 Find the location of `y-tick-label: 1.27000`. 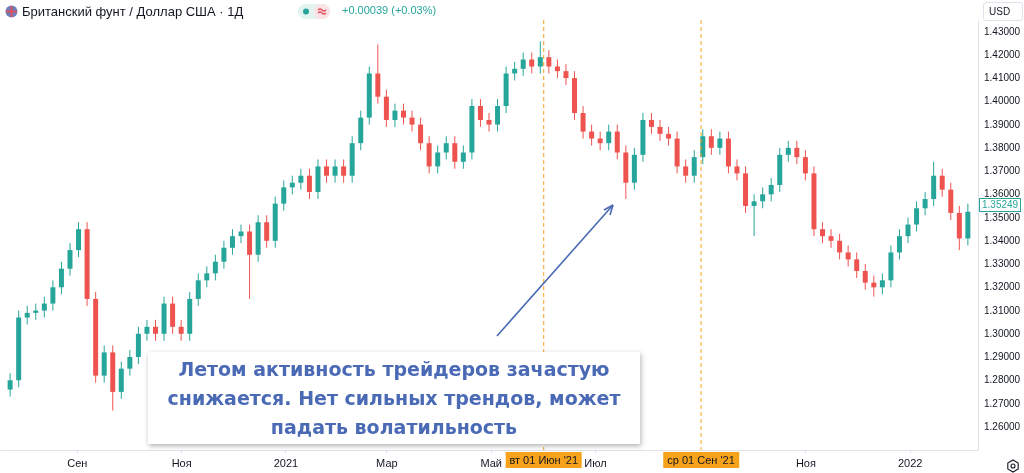

y-tick-label: 1.27000 is located at coordinates (1002, 403).